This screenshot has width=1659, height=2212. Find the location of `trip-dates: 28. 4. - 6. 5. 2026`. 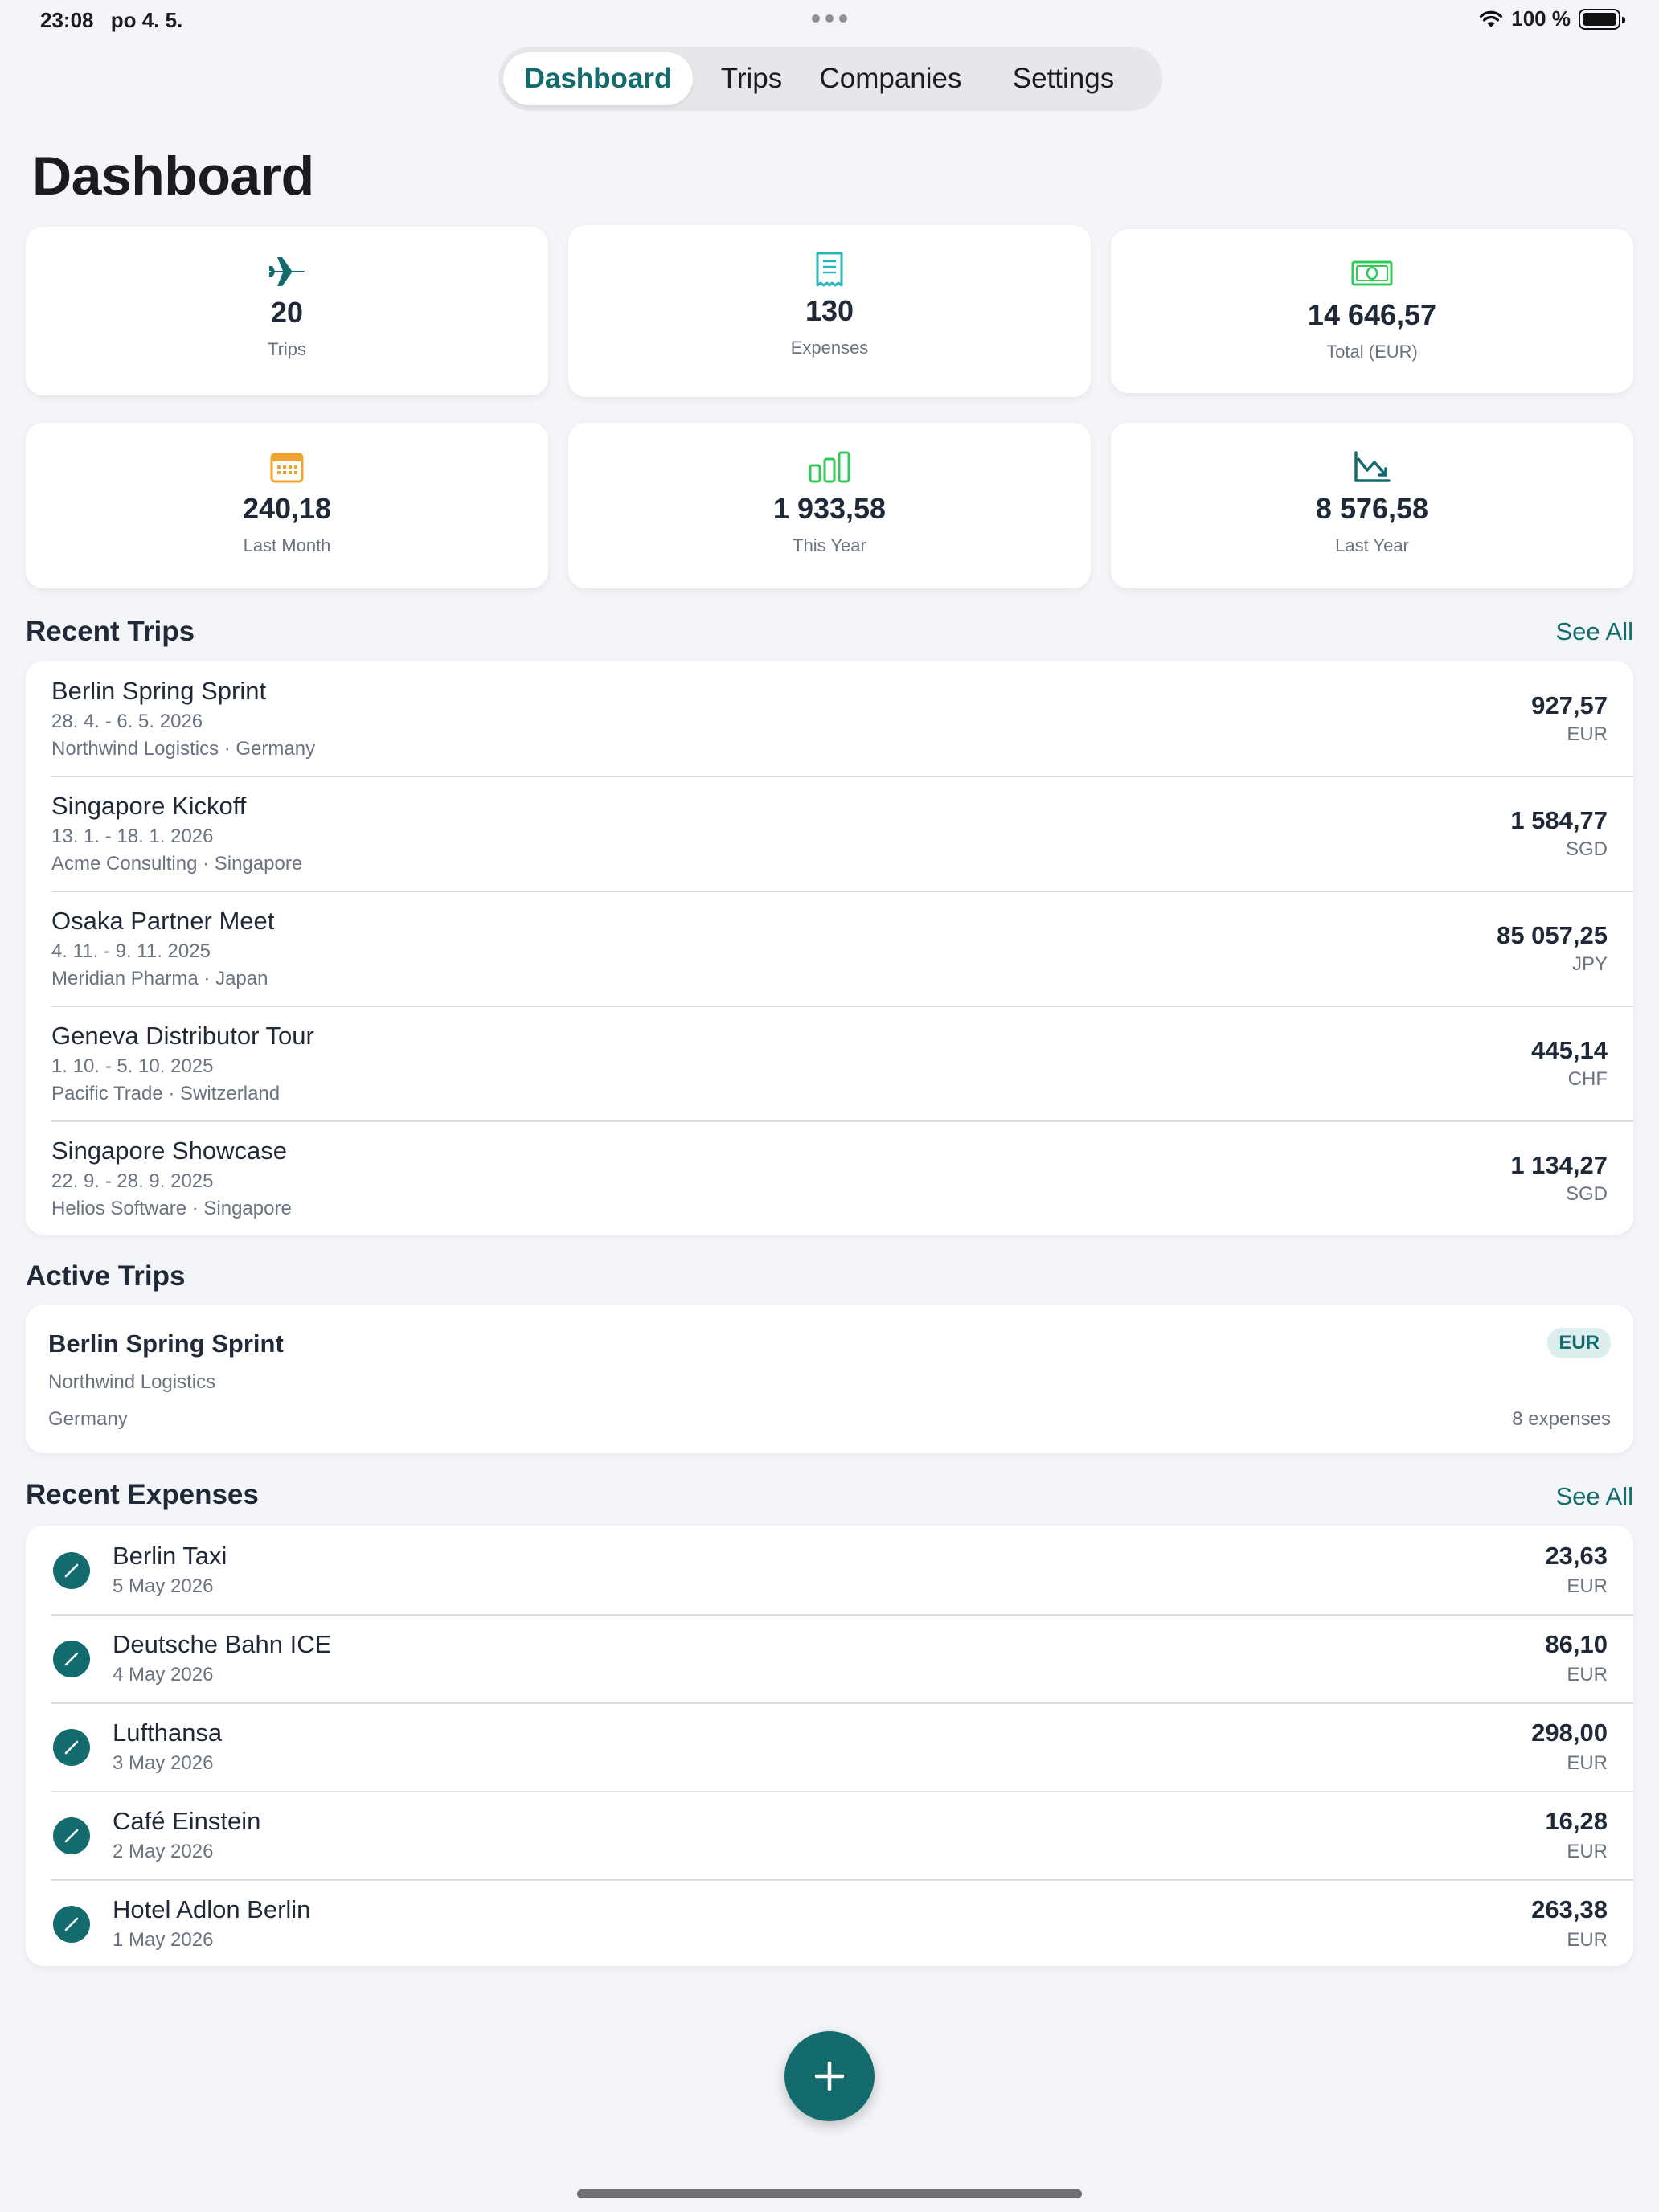

trip-dates: 28. 4. - 6. 5. 2026 is located at coordinates (127, 721).